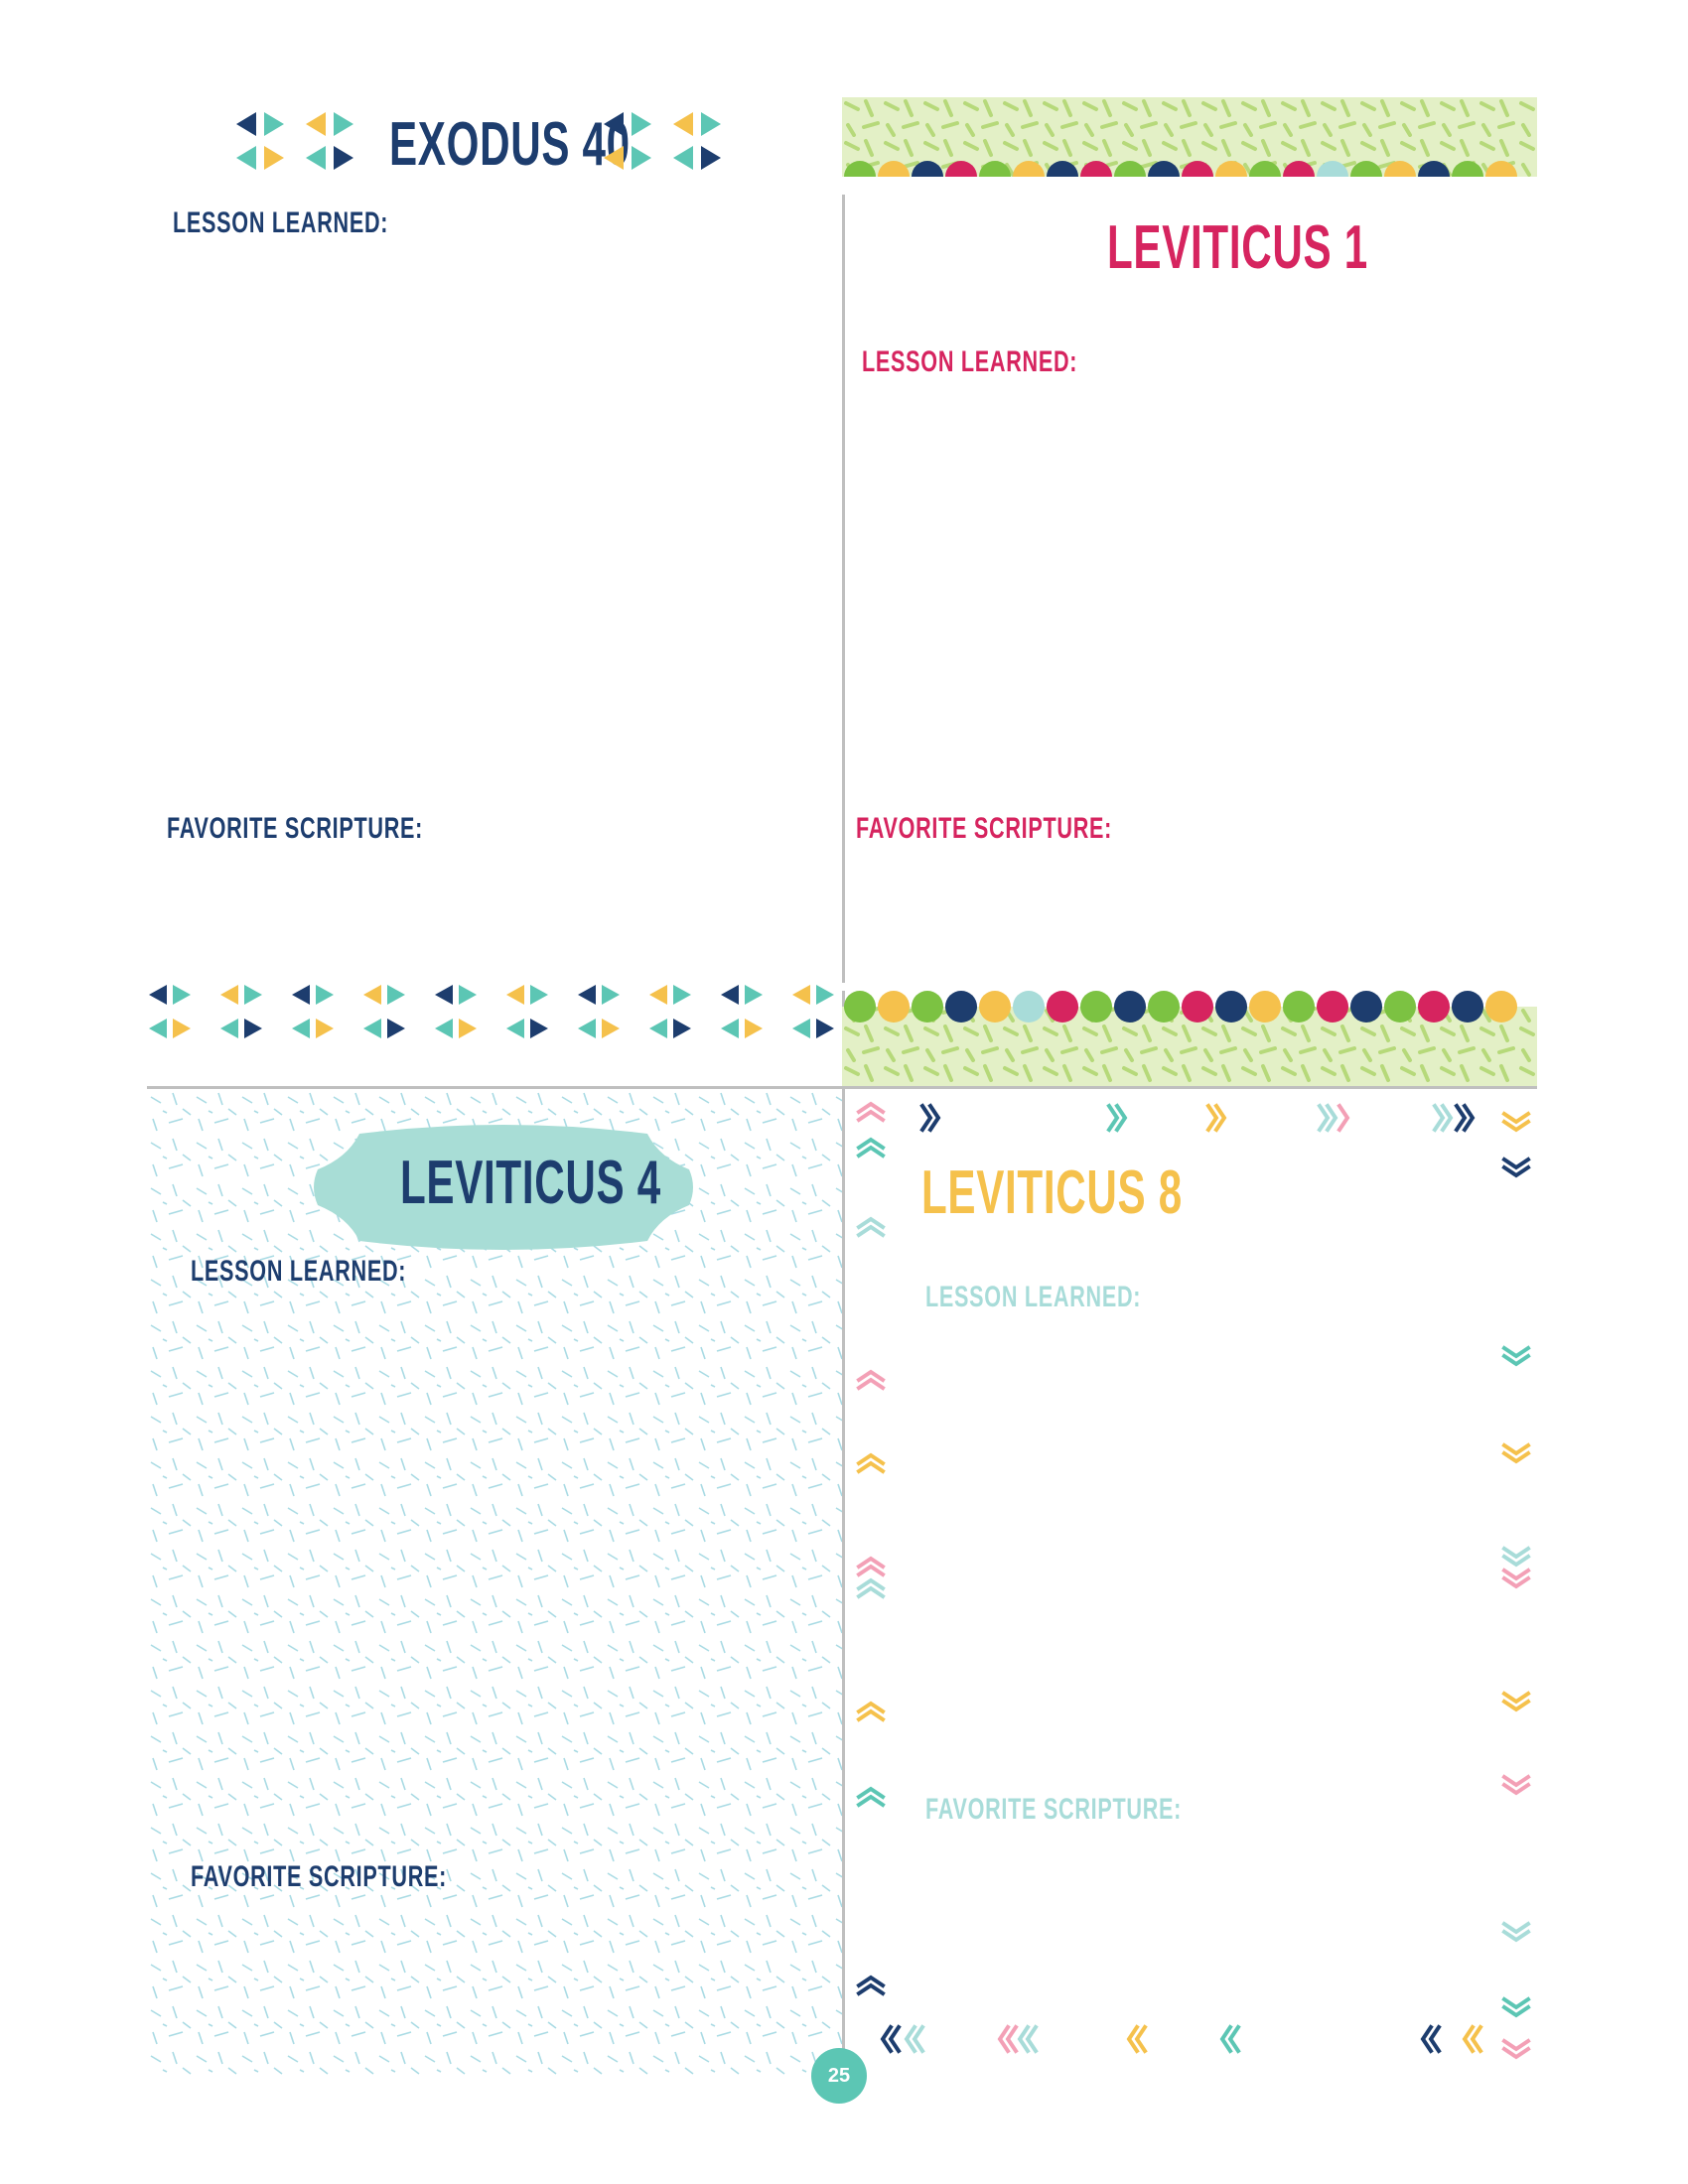 This screenshot has width=1688, height=2184. I want to click on panel-title-leviticus-4: LEVITICUS 4, so click(530, 1183).